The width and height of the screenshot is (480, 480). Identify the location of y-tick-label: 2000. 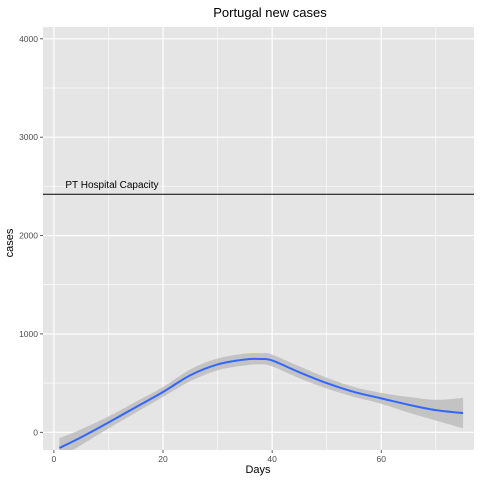
(28, 236).